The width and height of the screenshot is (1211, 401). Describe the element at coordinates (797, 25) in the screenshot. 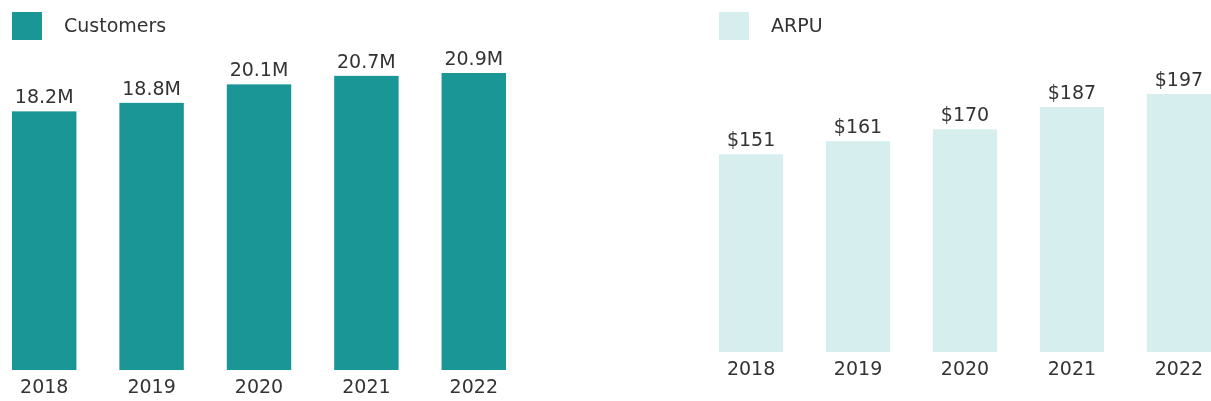

I see `legend-label: ARPU` at that location.